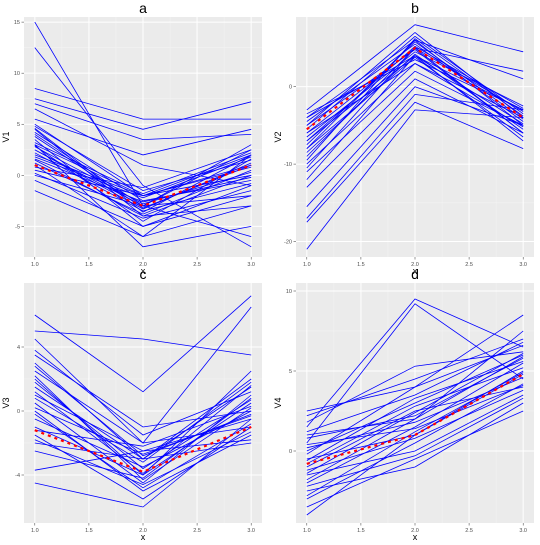 The image size is (540, 545). I want to click on y-axis-label: V3, so click(6, 402).